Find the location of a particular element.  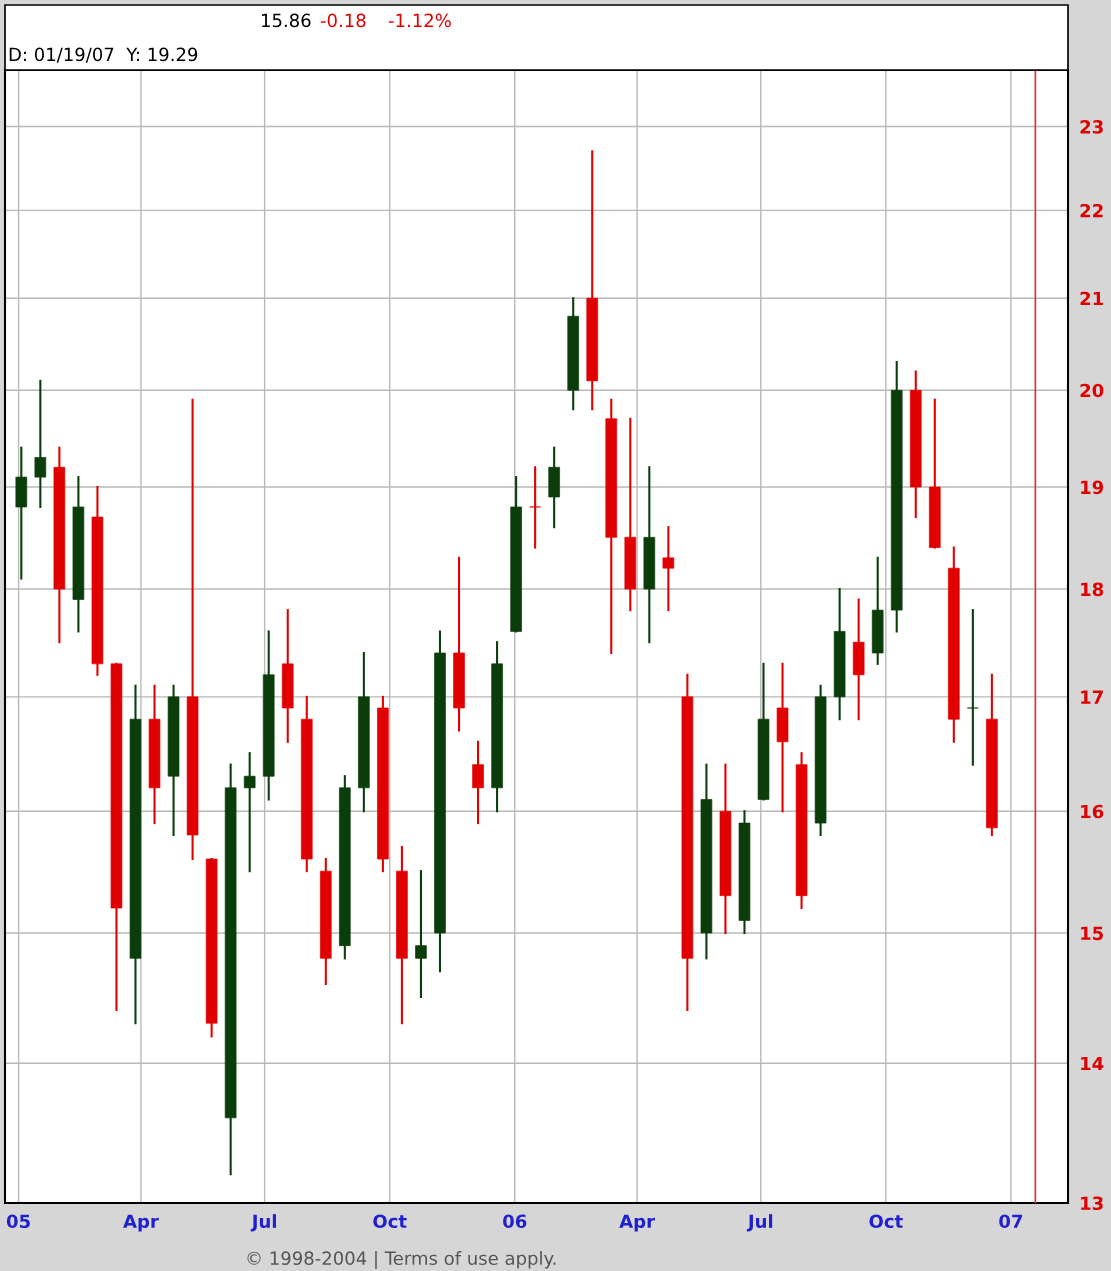

y-tick-label: 19 is located at coordinates (1092, 487).